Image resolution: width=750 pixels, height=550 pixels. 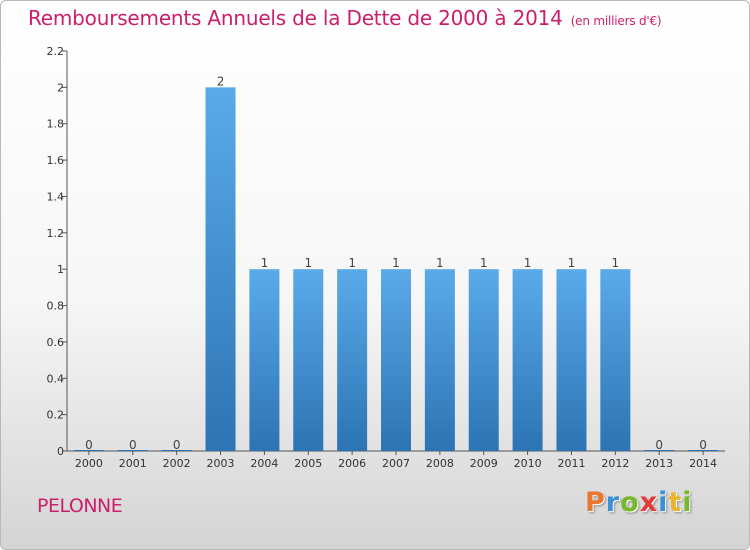 What do you see at coordinates (265, 263) in the screenshot?
I see `value-label-2004: 1` at bounding box center [265, 263].